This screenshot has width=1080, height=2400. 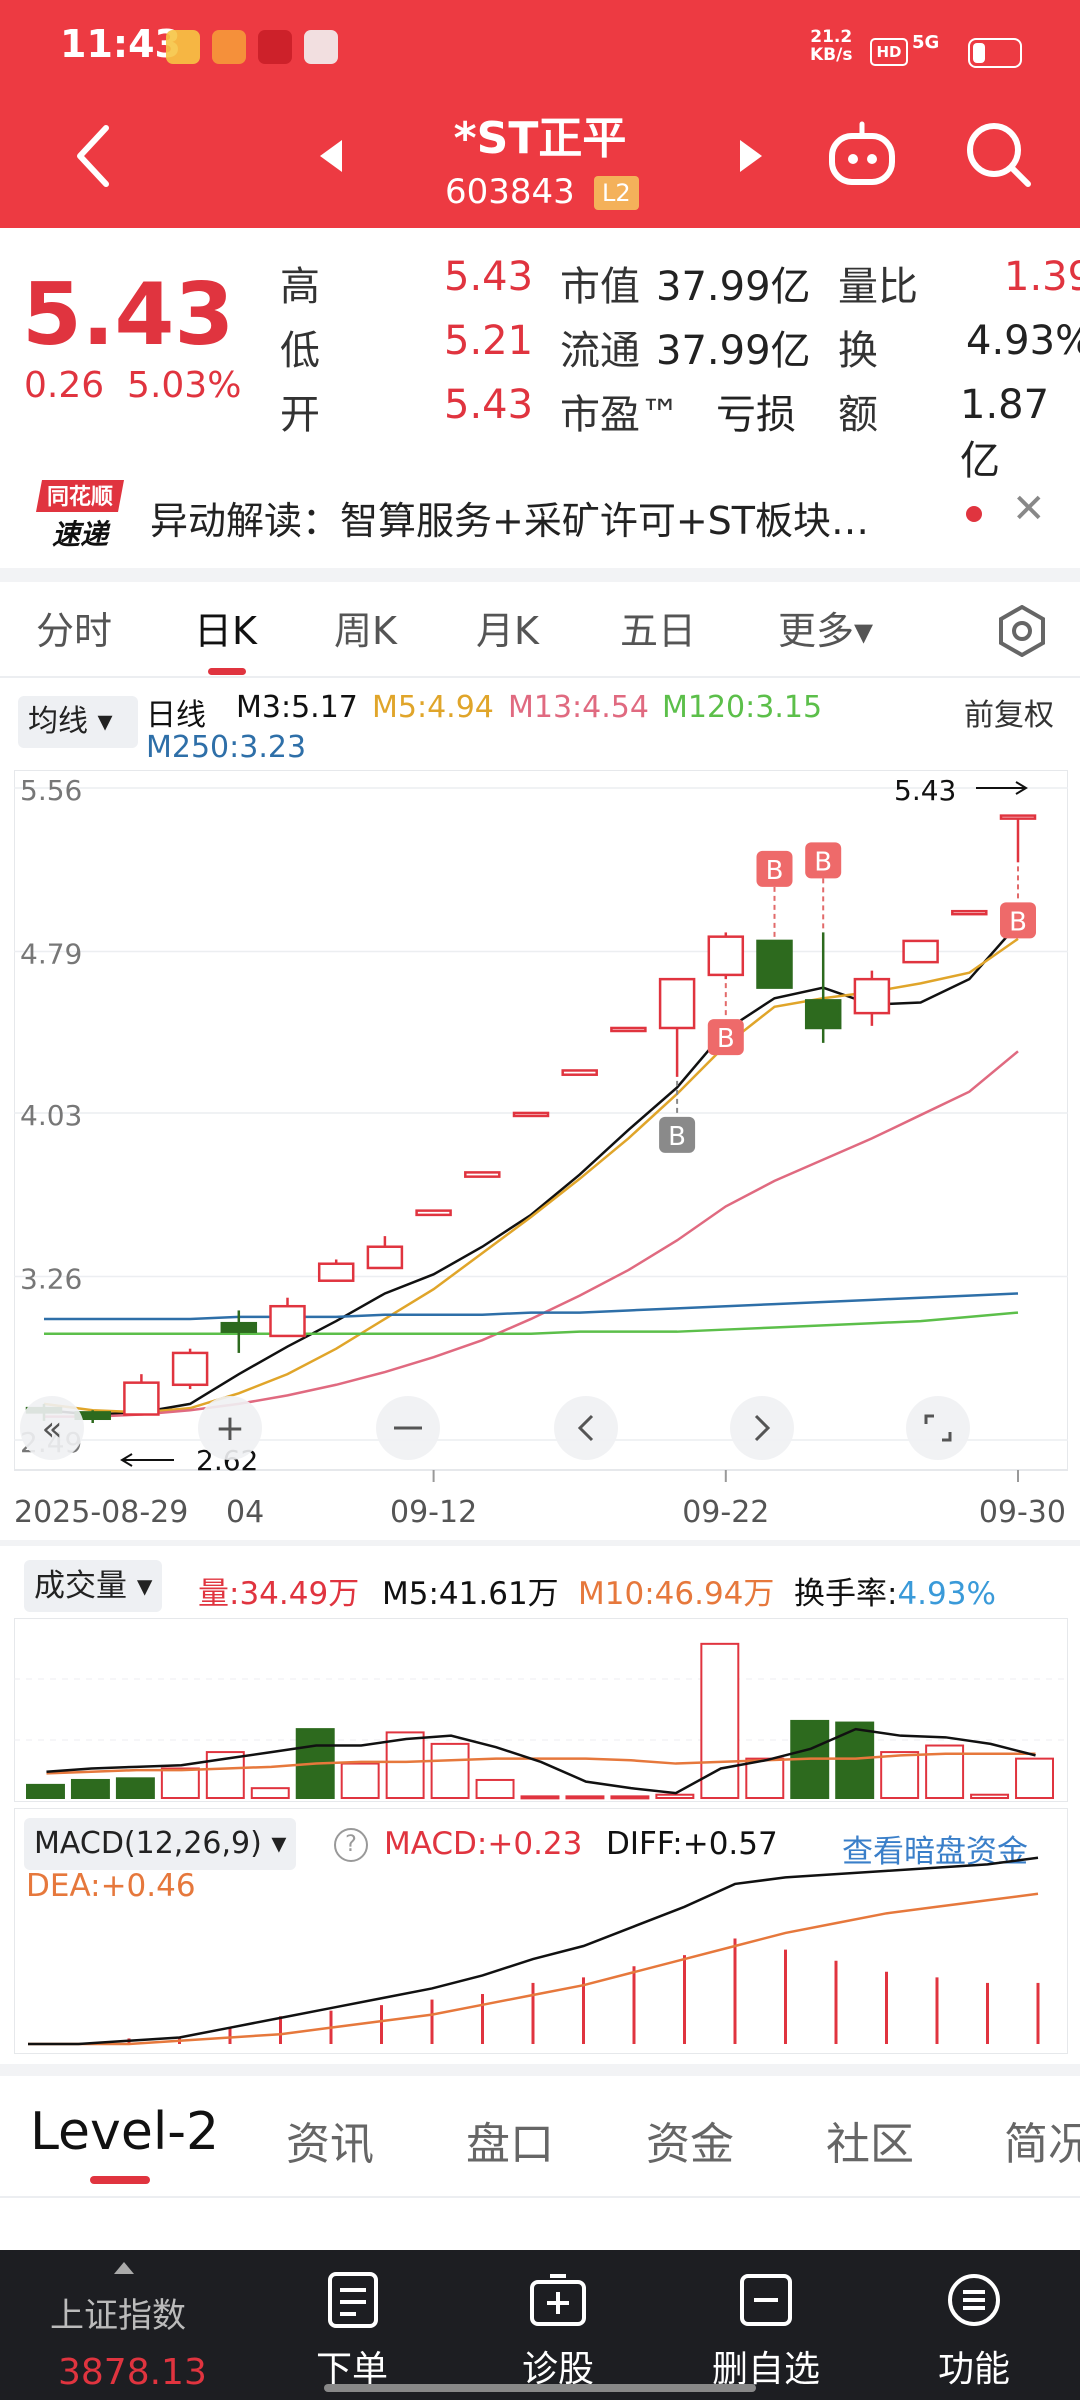 What do you see at coordinates (895, 1594) in the screenshot?
I see `turnover-rate: 换手率:4.93%` at bounding box center [895, 1594].